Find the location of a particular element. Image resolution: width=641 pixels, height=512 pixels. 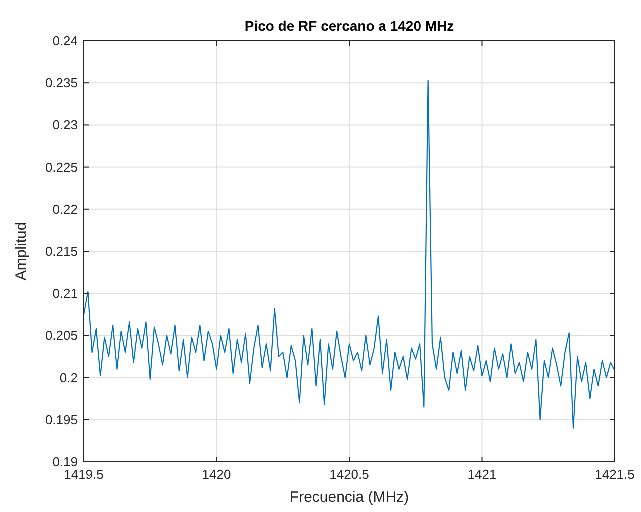

y-tick-label: 0.24 is located at coordinates (65, 41).